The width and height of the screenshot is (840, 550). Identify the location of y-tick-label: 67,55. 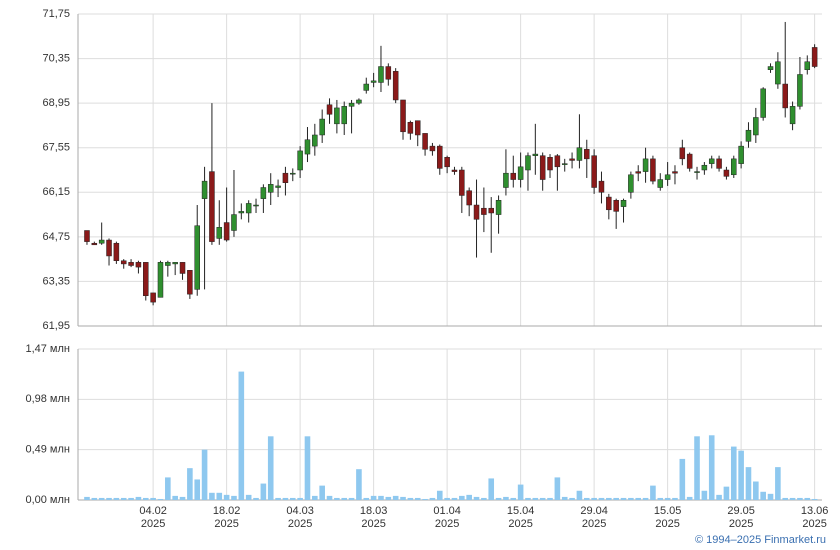
(56, 148).